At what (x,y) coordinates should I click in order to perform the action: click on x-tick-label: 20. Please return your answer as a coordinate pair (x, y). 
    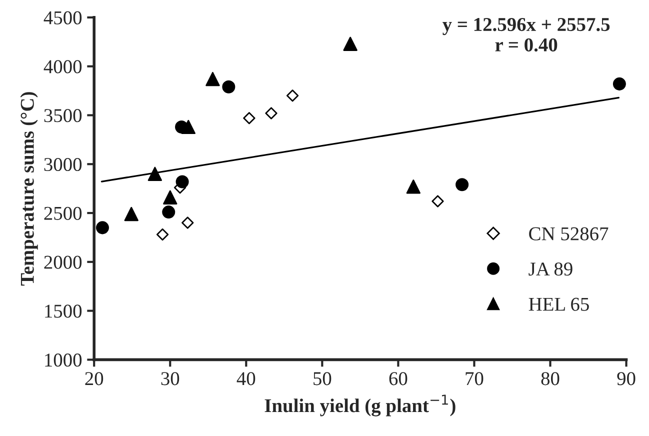
    Looking at the image, I should click on (94, 379).